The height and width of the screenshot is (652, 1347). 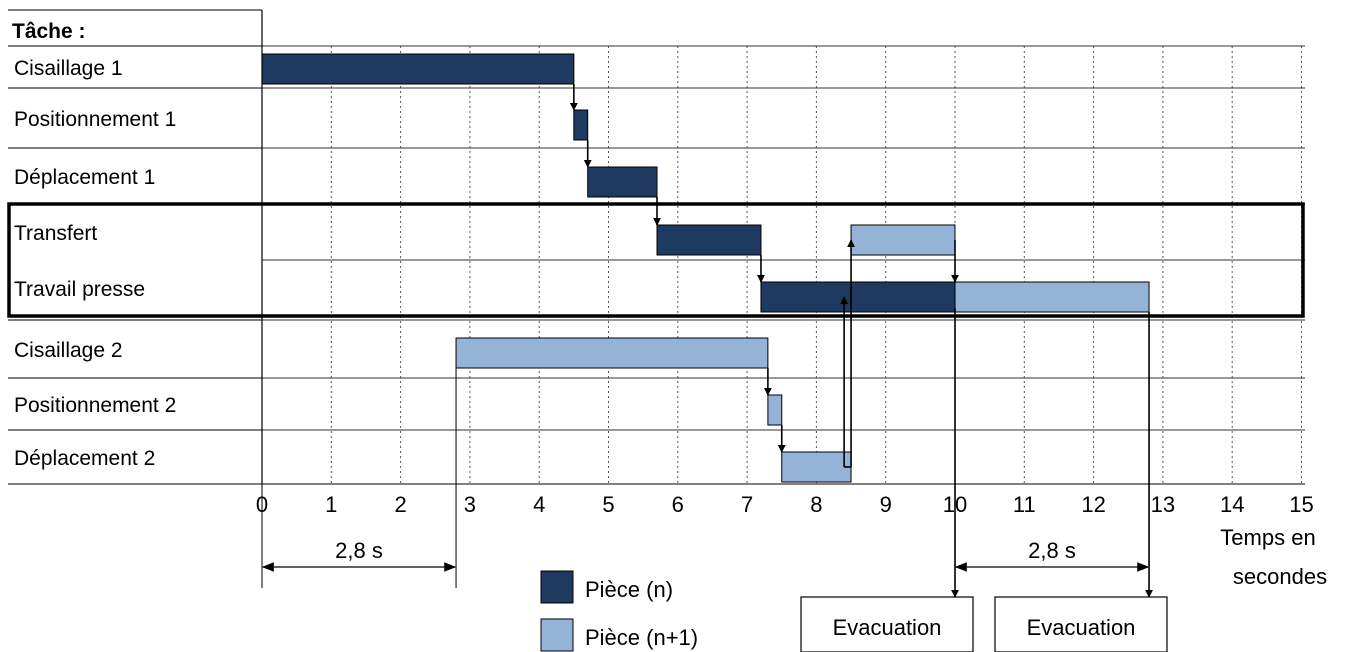 What do you see at coordinates (1301, 504) in the screenshot?
I see `tick-label: 15` at bounding box center [1301, 504].